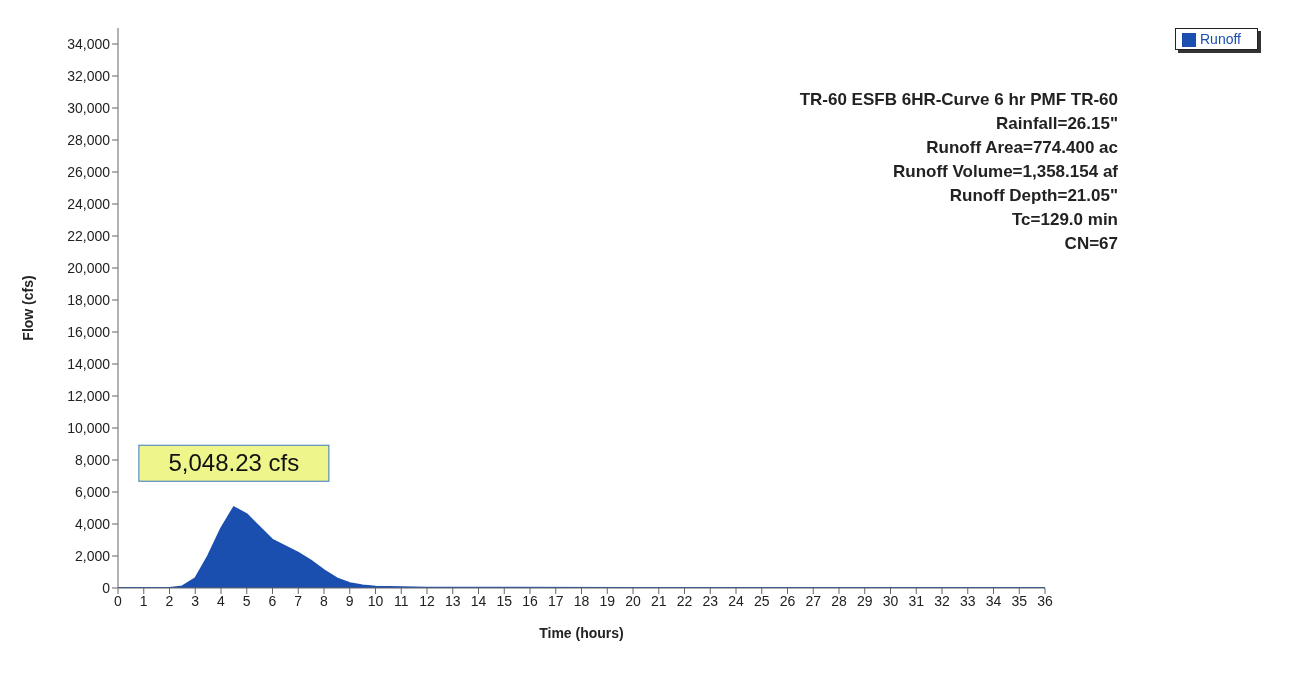 This screenshot has height=680, width=1294. I want to click on y-tick-label: 32,000, so click(89, 75).